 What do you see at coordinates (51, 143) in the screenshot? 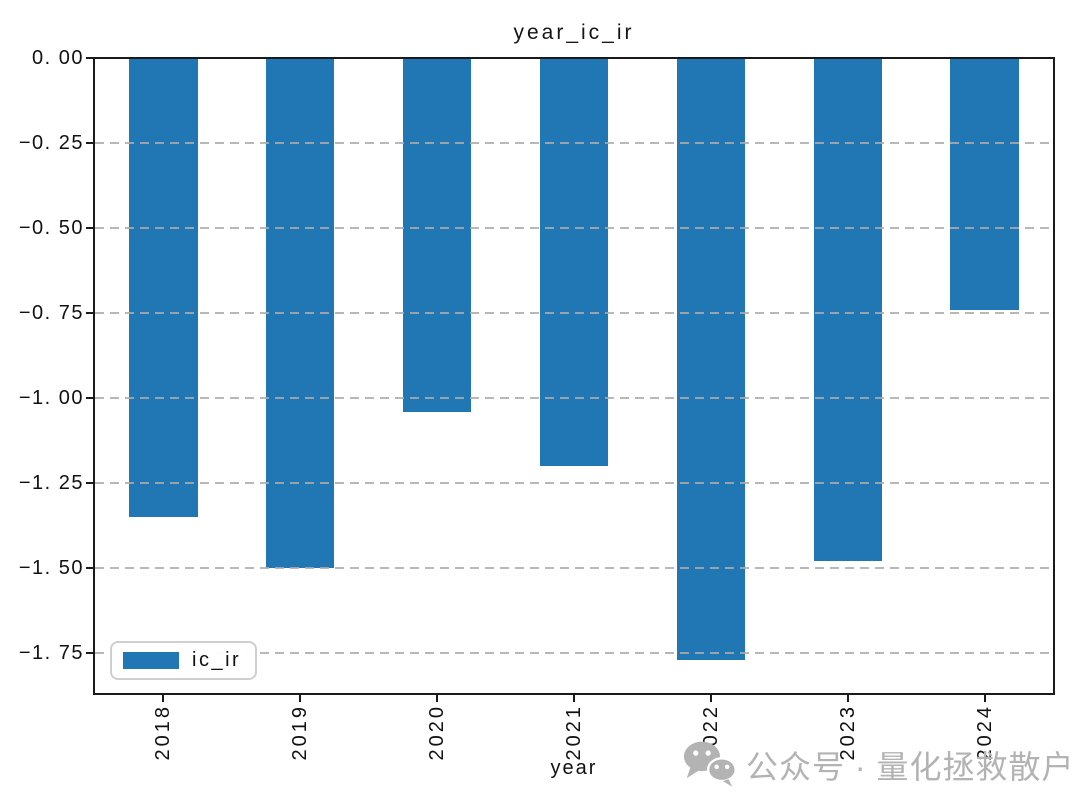
I see `y-tick-label: −0. 25` at bounding box center [51, 143].